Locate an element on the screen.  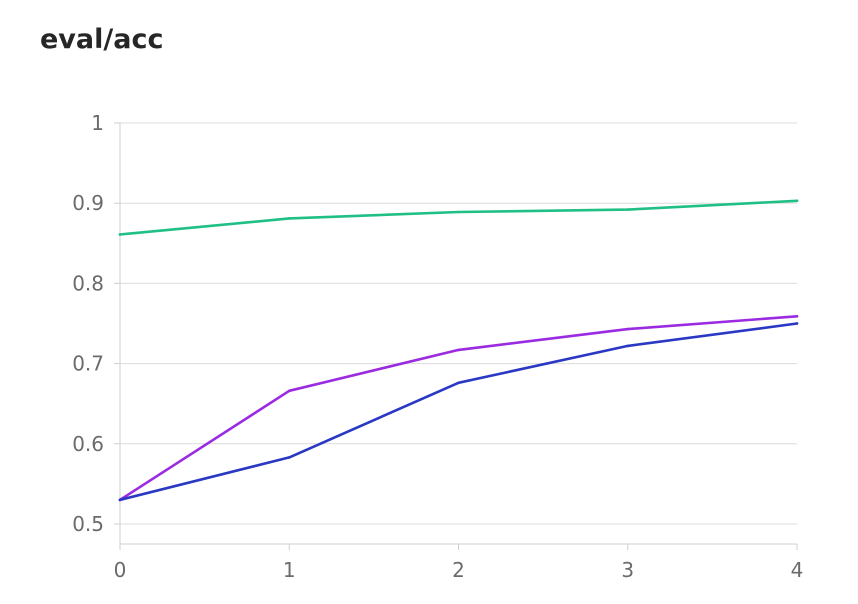
x-tick-label: 1 is located at coordinates (289, 570).